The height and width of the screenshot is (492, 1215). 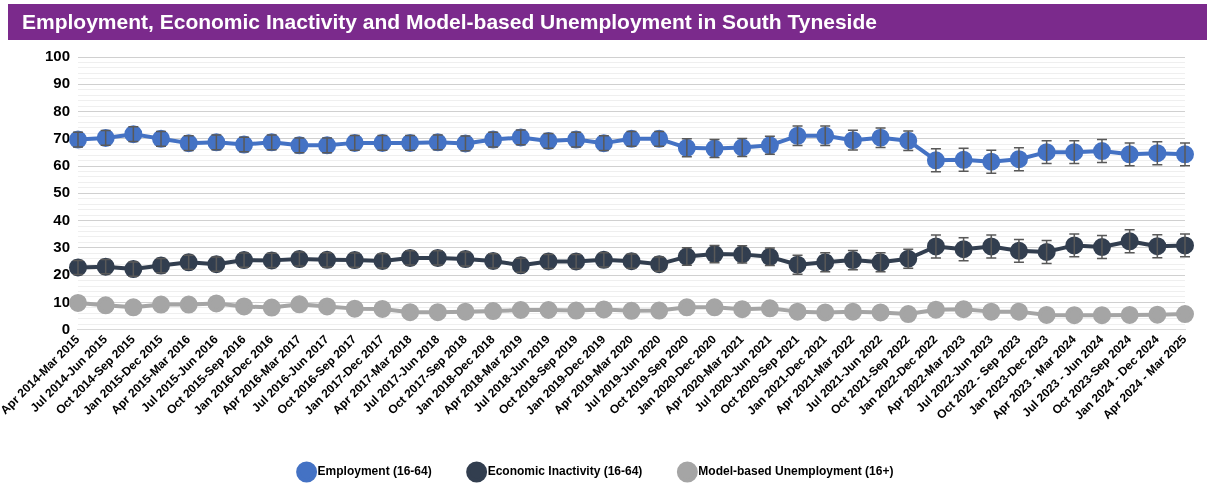 I want to click on y-tick-label: 40, so click(x=61, y=219).